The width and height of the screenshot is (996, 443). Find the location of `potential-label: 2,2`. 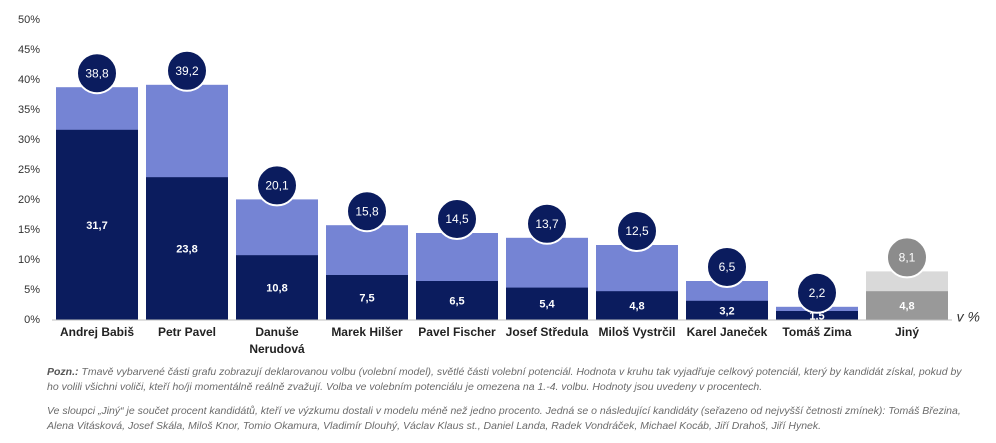

potential-label: 2,2 is located at coordinates (817, 293).